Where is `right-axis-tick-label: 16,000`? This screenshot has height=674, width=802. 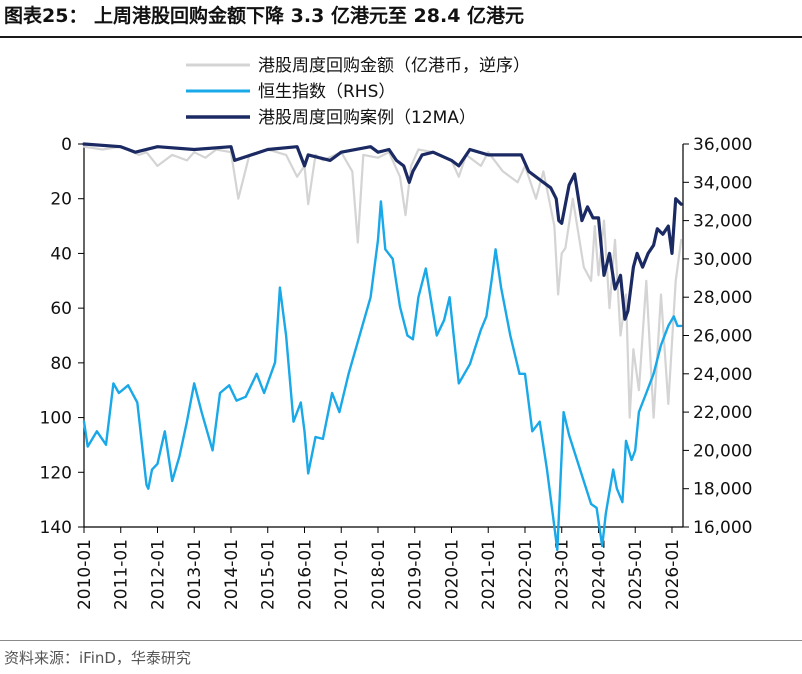
right-axis-tick-label: 16,000 is located at coordinates (722, 528).